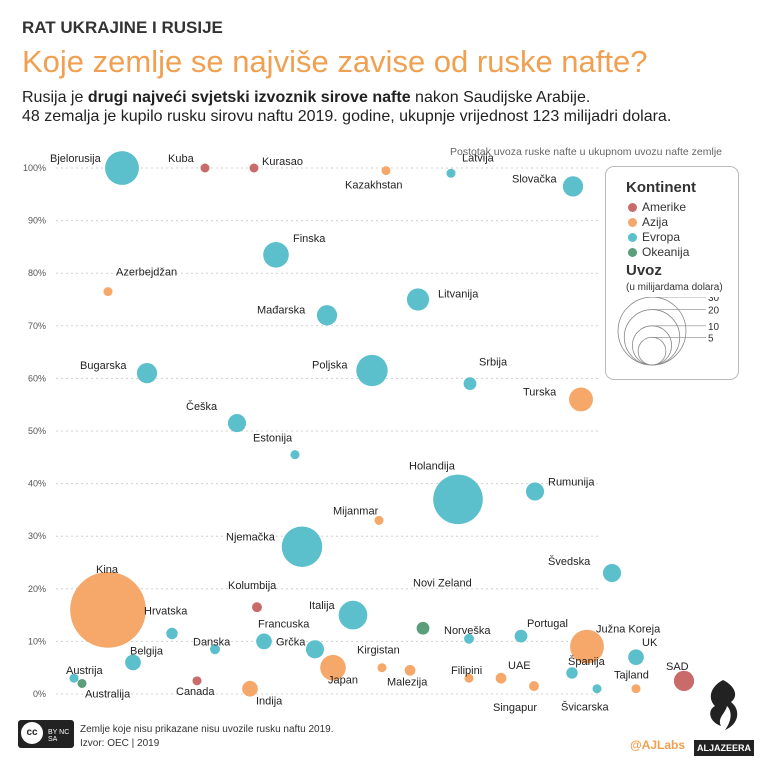 Image resolution: width=770 pixels, height=770 pixels. What do you see at coordinates (295, 455) in the screenshot?
I see `bubble-estonija` at bounding box center [295, 455].